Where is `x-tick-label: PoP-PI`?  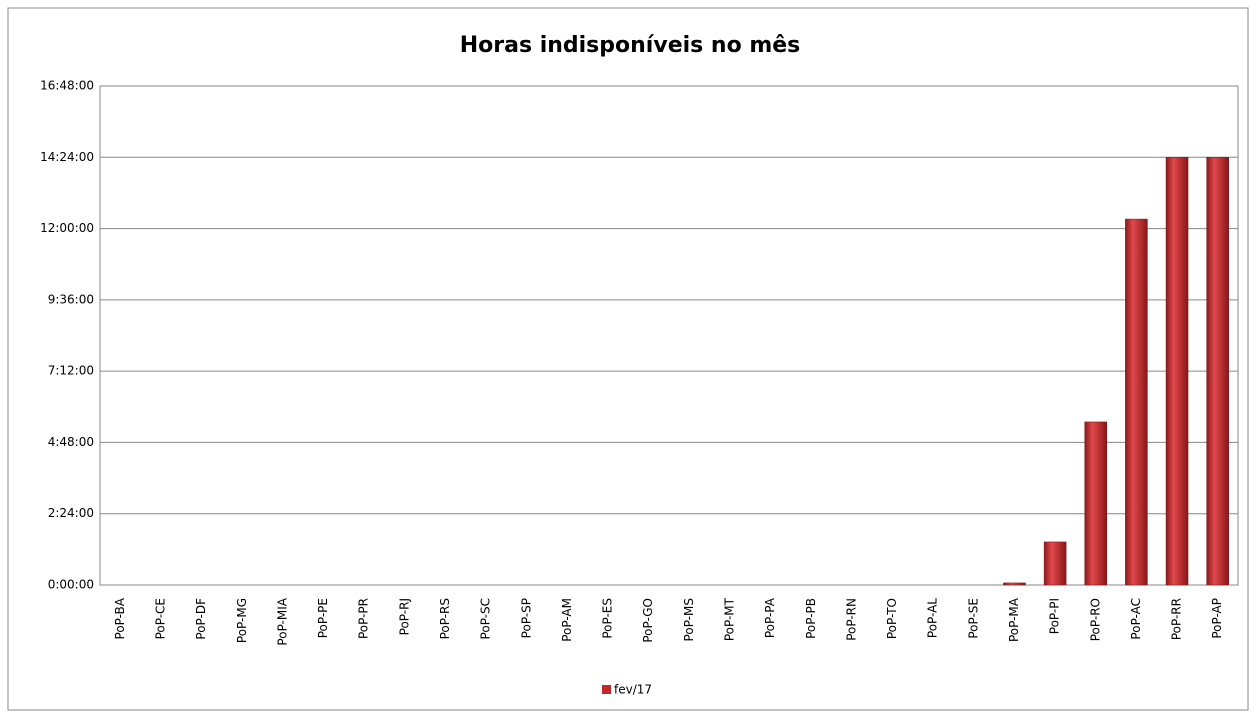
x-tick-label: PoP-PI is located at coordinates (1055, 616).